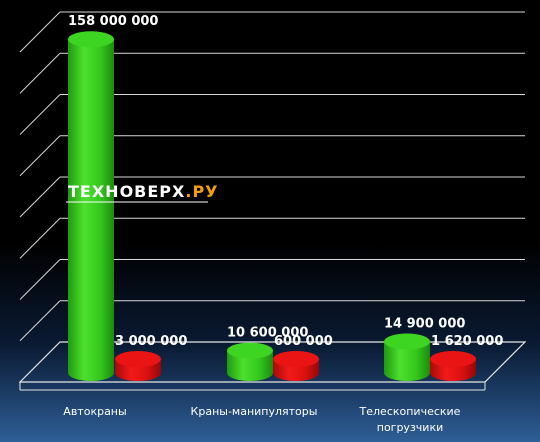 This screenshot has width=540, height=442. I want to click on floor-outline, so click(272, 362).